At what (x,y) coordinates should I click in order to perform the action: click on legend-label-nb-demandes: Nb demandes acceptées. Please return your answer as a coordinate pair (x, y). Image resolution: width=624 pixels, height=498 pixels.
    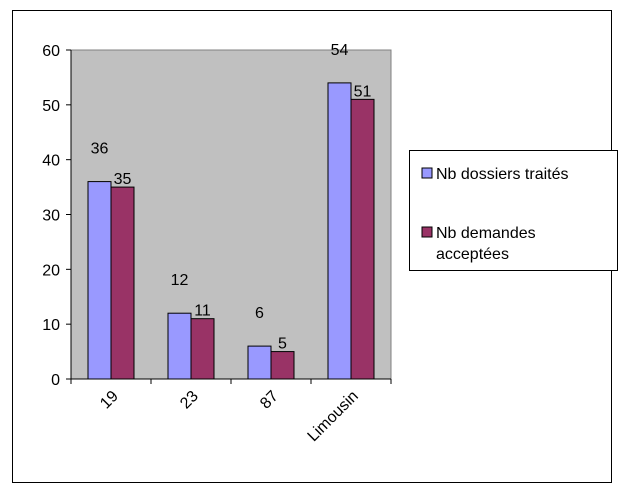
    Looking at the image, I should click on (486, 244).